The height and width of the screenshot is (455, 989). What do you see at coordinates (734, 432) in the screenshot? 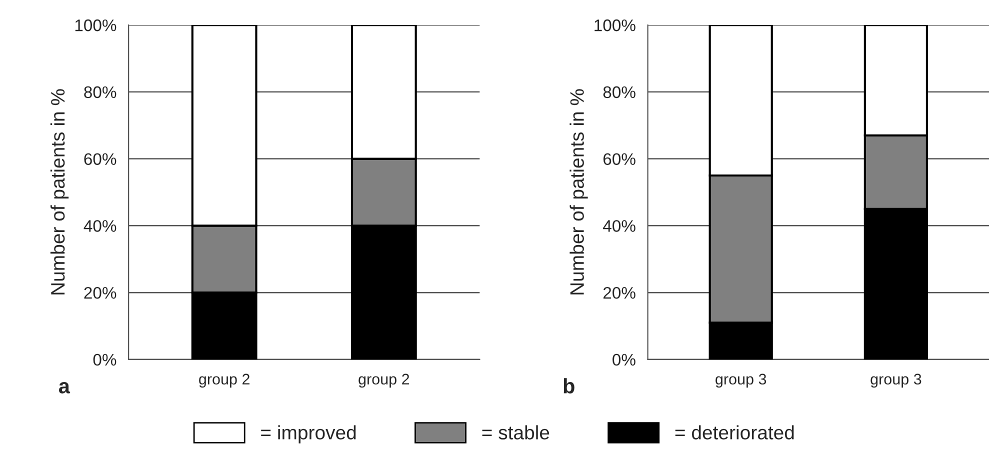
I see `legend-label: = deteriorated` at bounding box center [734, 432].